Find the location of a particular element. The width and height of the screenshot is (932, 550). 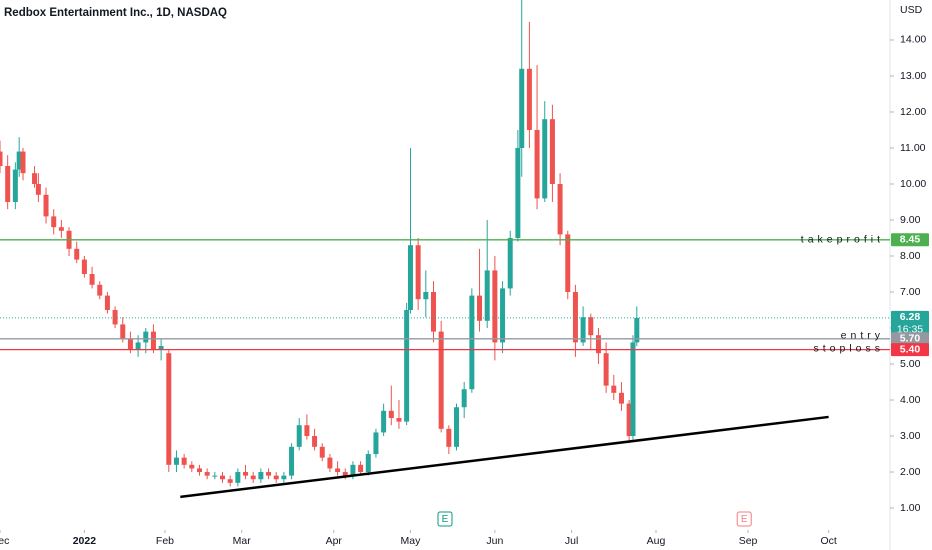

x-tick-label: Mar is located at coordinates (242, 541).